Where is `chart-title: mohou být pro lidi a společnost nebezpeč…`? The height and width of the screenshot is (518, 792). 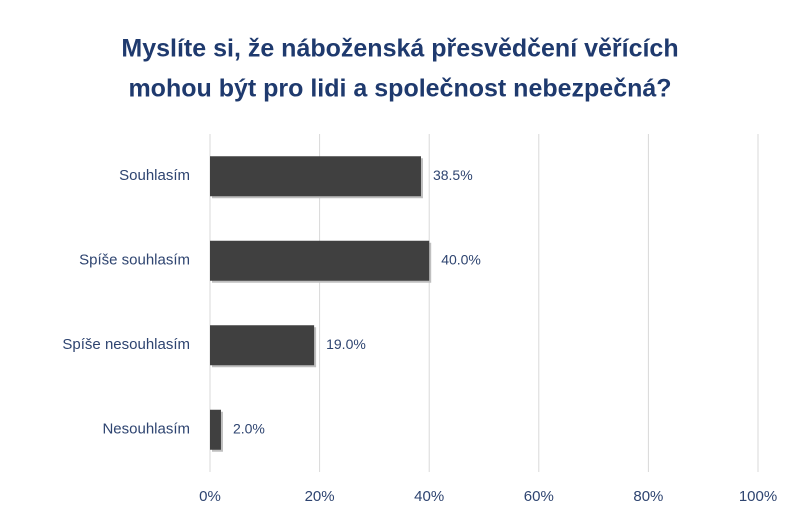
chart-title: mohou být pro lidi a společnost nebezpeč… is located at coordinates (399, 89).